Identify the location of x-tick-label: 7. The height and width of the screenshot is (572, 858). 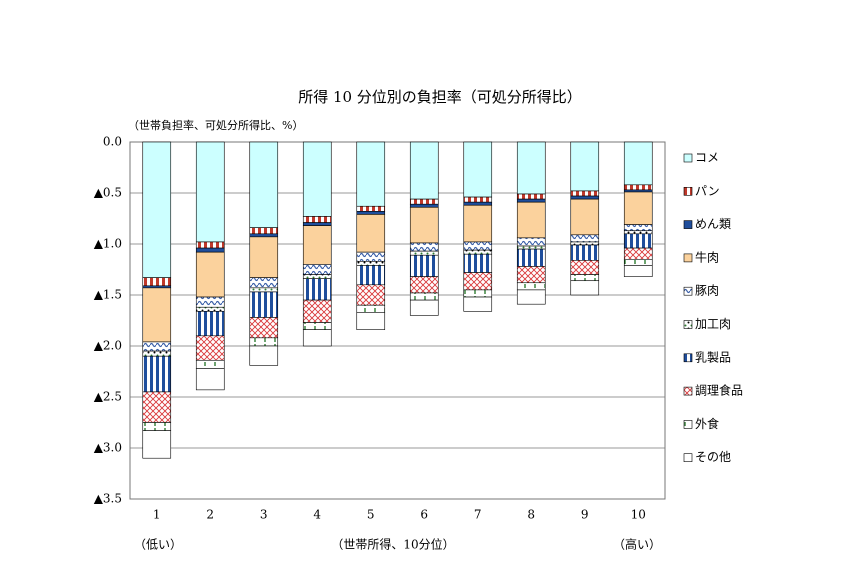
(478, 515).